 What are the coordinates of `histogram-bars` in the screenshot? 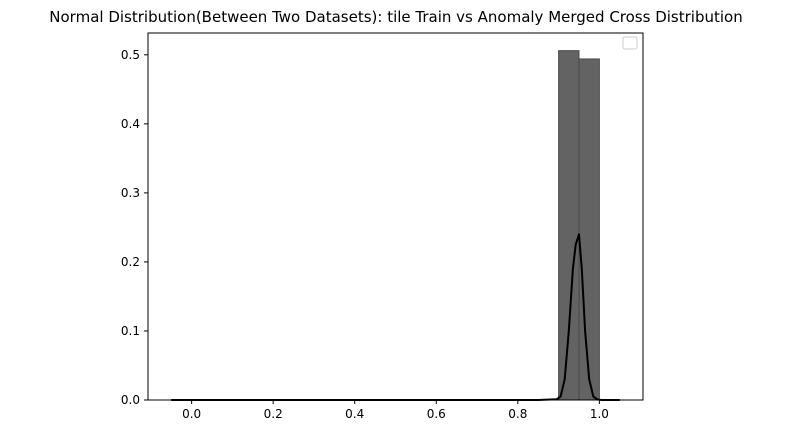 It's located at (579, 225).